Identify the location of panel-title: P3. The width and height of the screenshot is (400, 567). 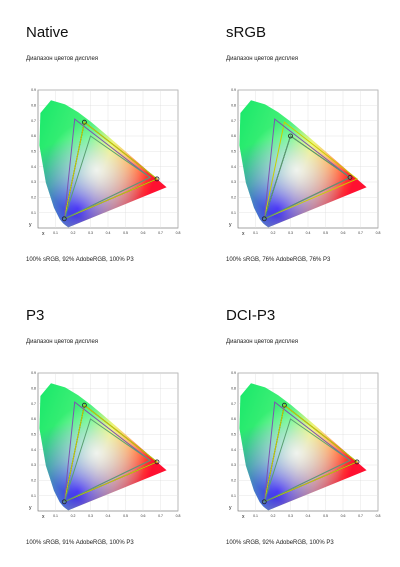
(35, 315).